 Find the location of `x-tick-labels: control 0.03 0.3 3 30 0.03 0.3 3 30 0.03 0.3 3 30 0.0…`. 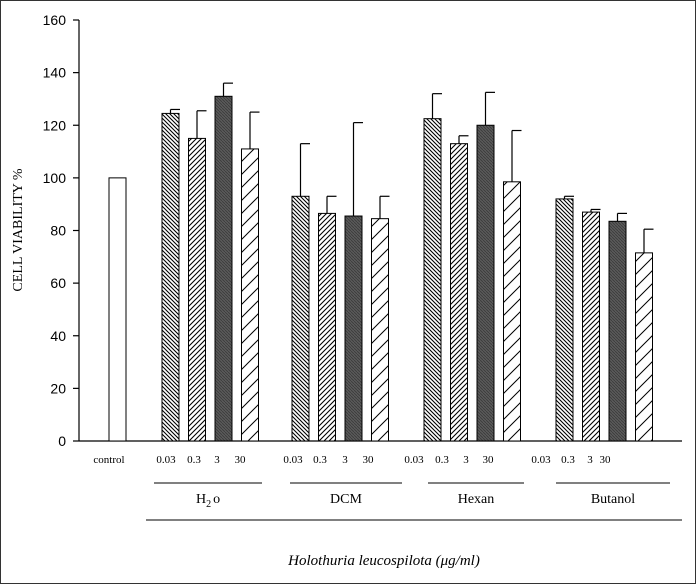

x-tick-labels: control 0.03 0.3 3 30 0.03 0.3 3 30 0.03 0.3 3 30 0.0… is located at coordinates (352, 460).